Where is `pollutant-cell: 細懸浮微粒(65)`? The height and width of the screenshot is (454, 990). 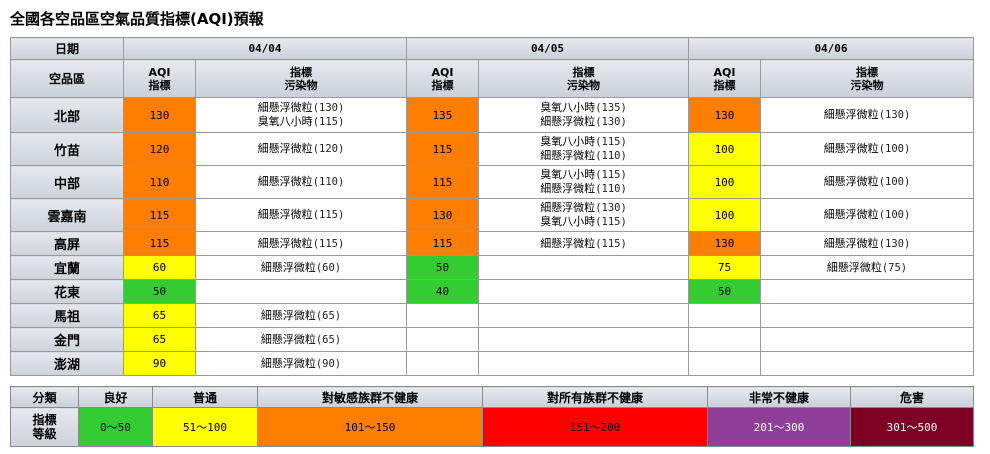
pollutant-cell: 細懸浮微粒(65) is located at coordinates (301, 315).